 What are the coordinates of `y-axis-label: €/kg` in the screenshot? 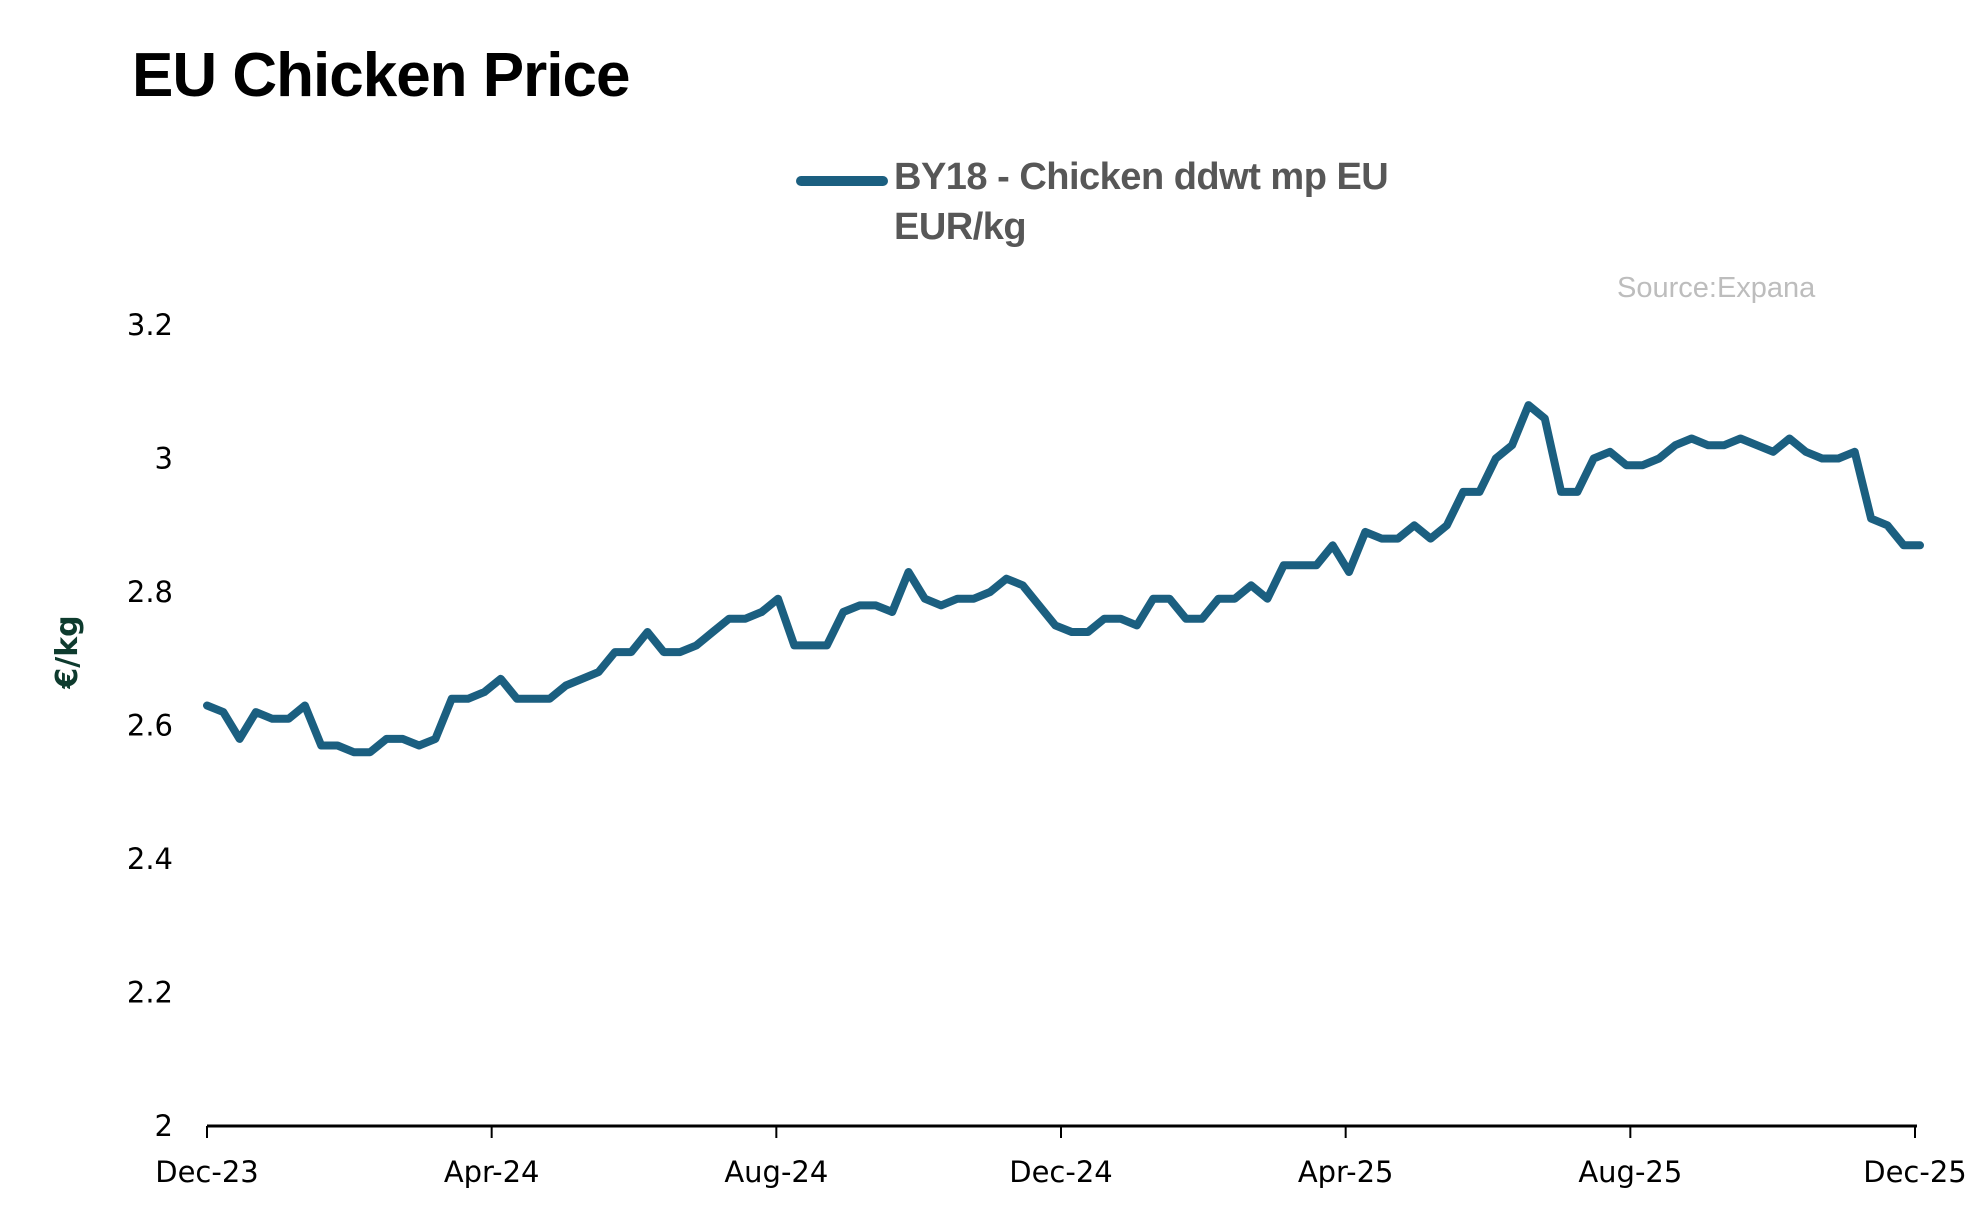 It's located at (67, 652).